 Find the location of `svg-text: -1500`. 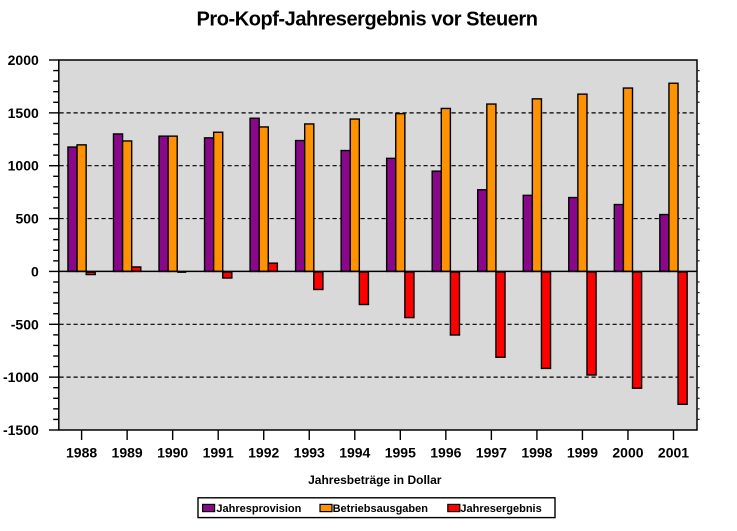

svg-text: -1500 is located at coordinates (21, 430).